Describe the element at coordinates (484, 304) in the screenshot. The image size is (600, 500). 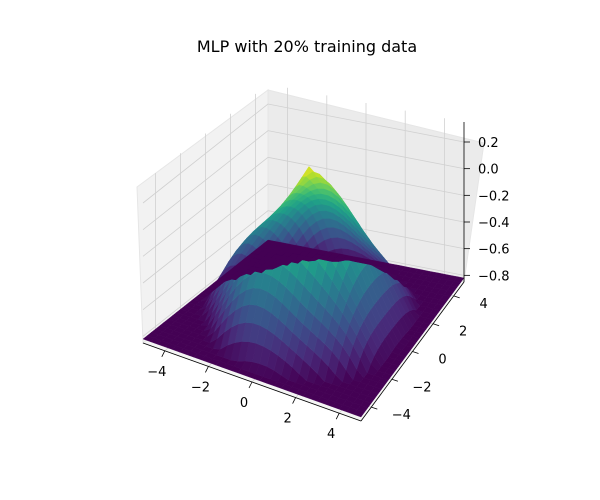
I see `y-tick-label: 4` at that location.